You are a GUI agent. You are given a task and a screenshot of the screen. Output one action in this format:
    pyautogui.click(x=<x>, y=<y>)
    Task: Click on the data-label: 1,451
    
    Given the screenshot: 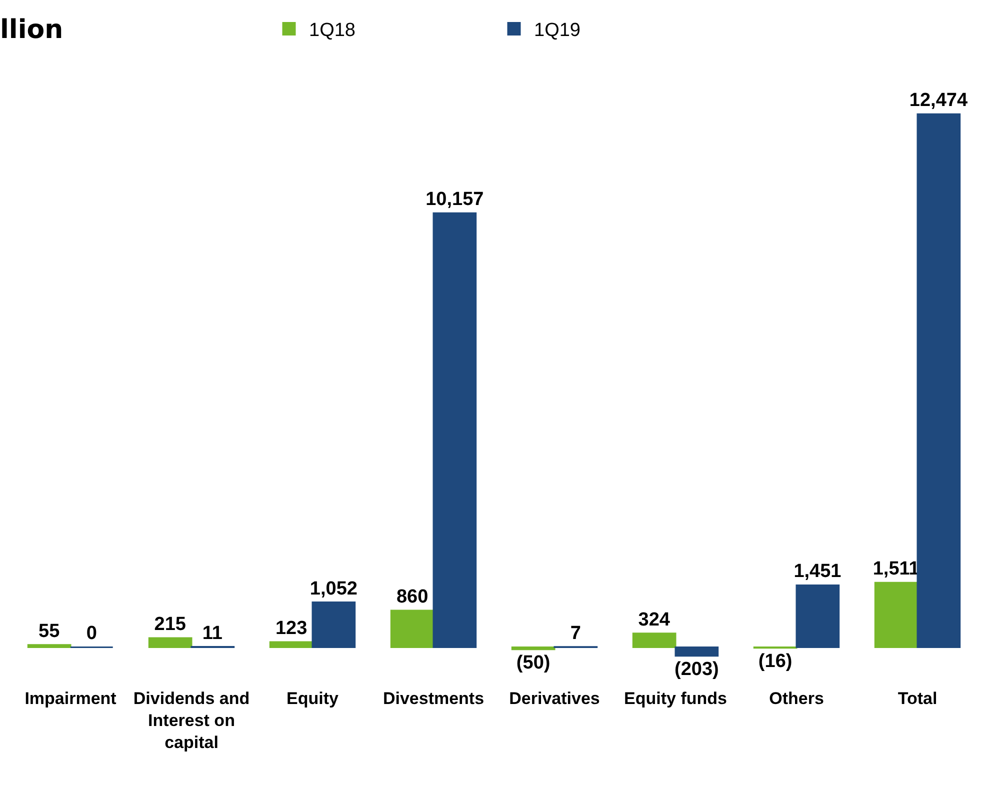 What is the action you would take?
    pyautogui.click(x=818, y=571)
    